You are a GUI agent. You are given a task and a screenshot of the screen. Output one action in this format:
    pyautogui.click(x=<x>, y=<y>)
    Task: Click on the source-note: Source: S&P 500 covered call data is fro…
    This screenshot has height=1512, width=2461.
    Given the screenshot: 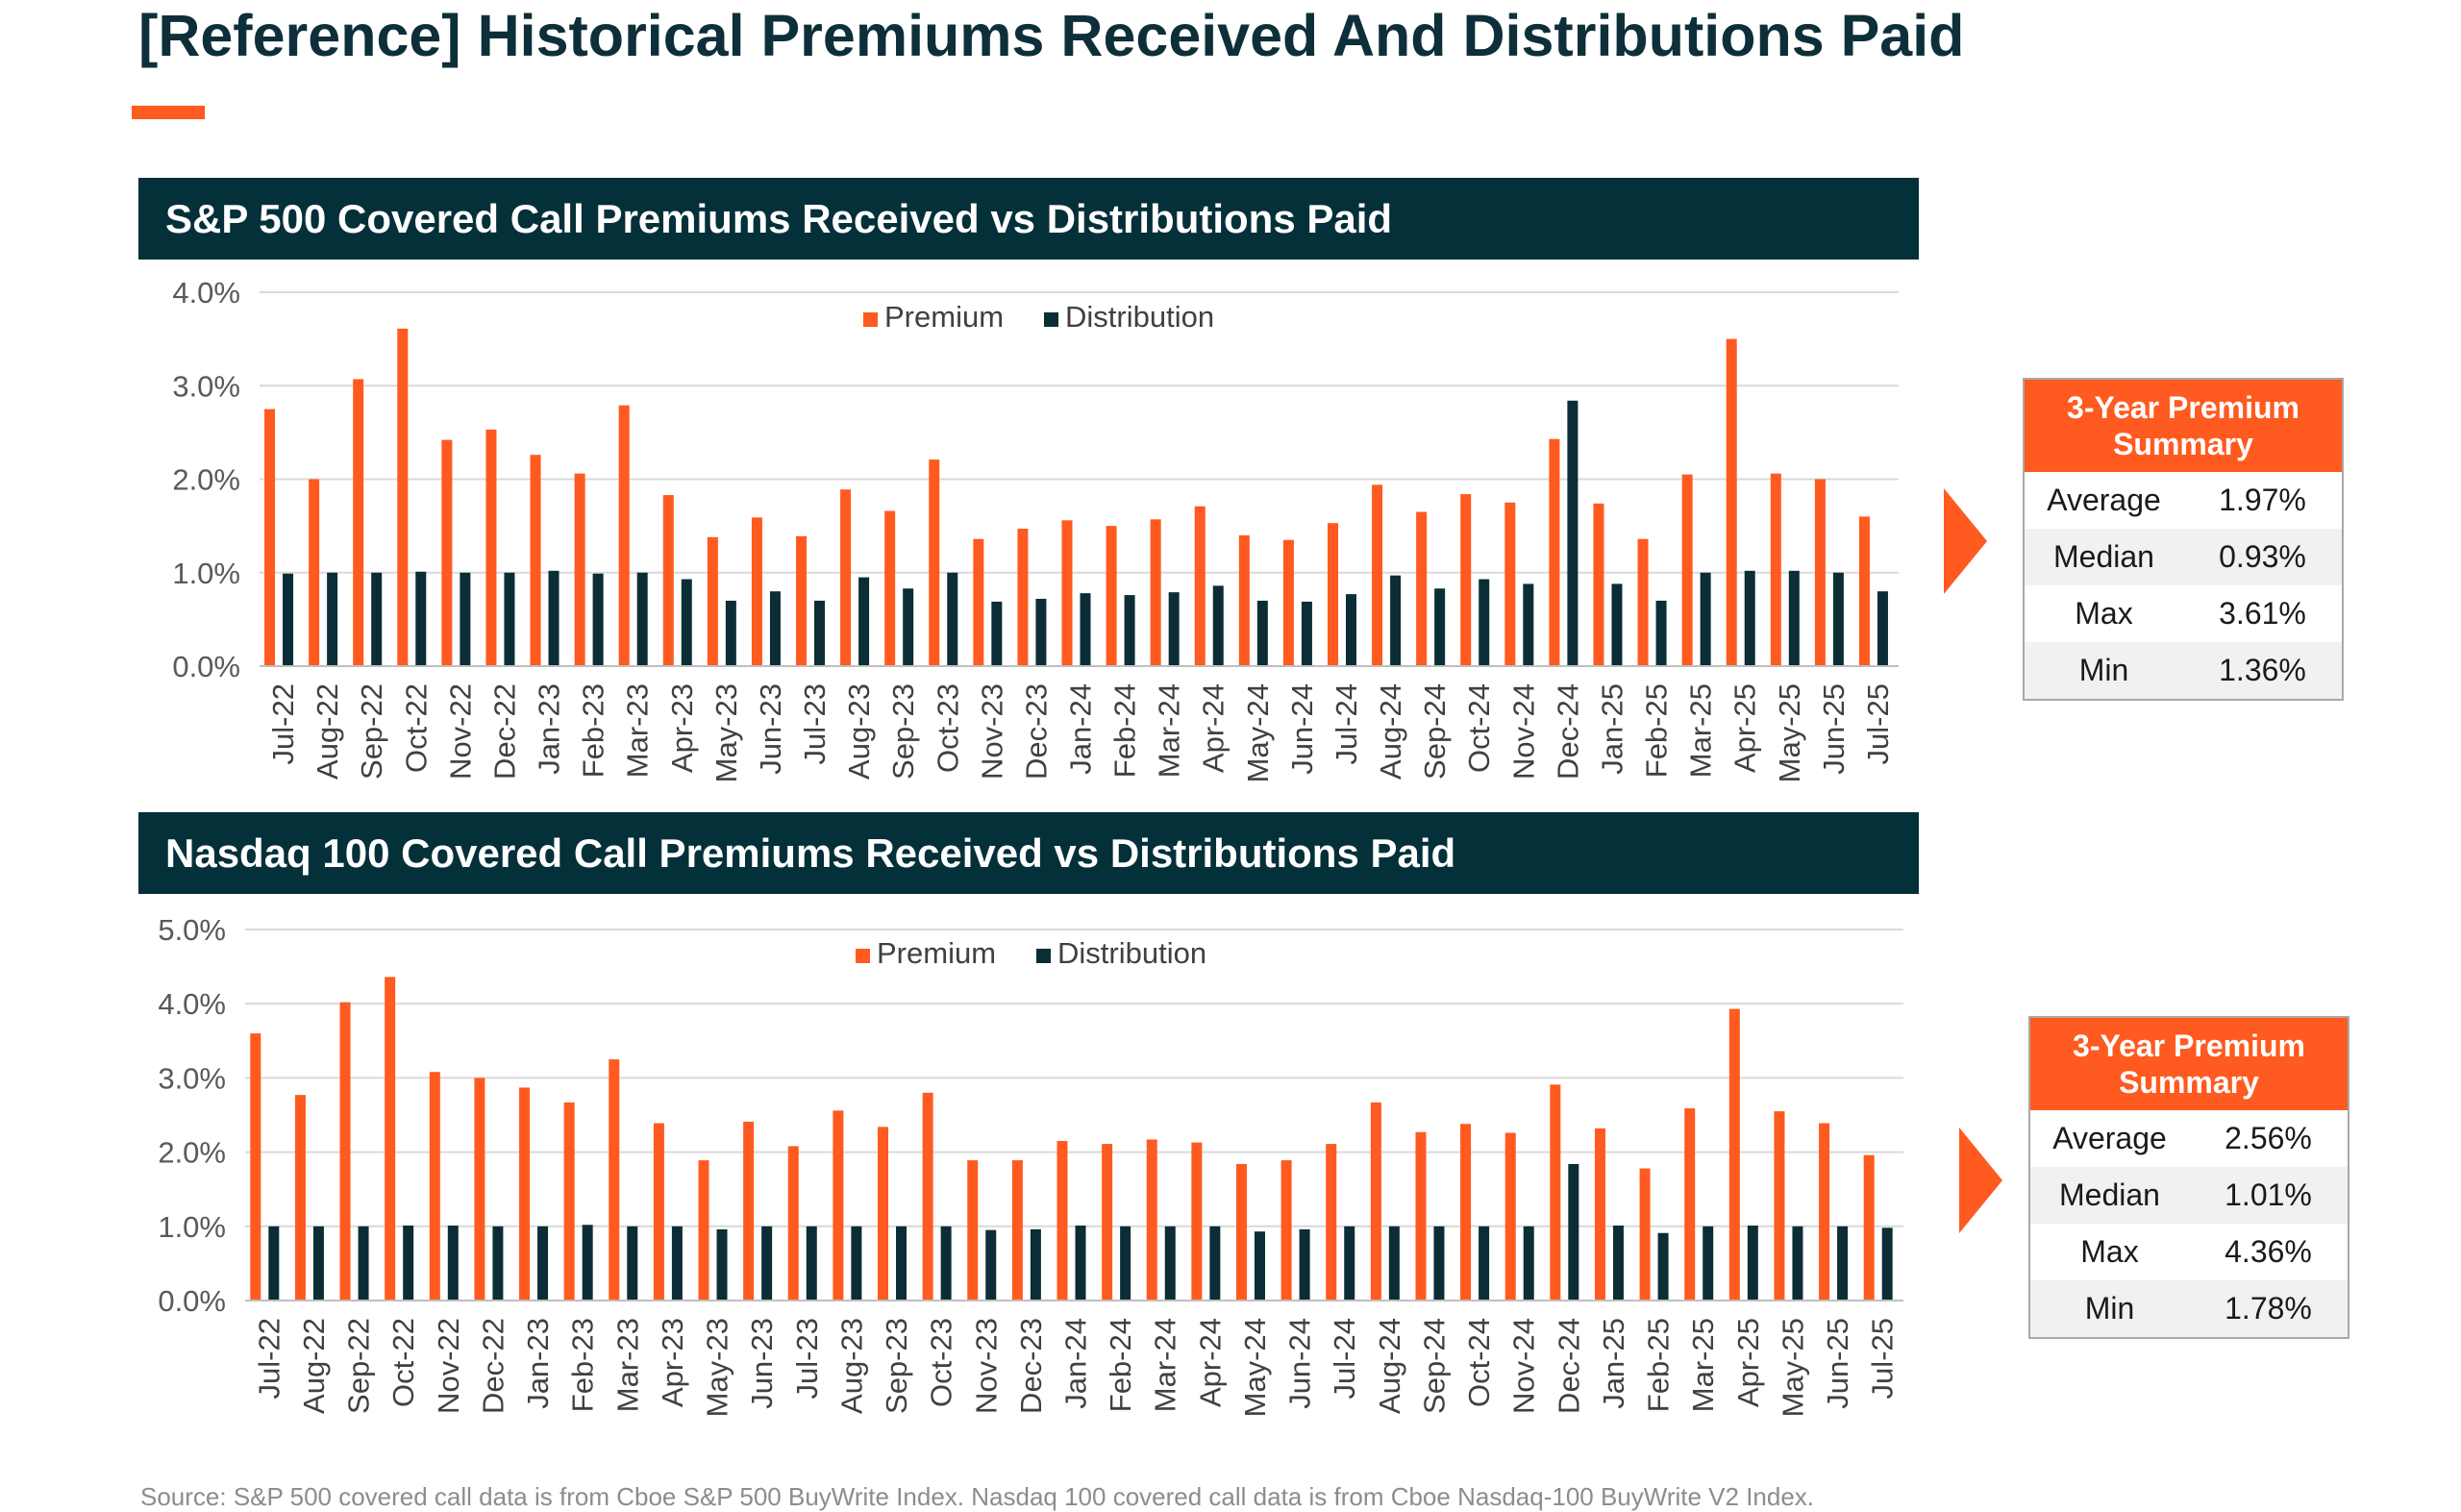 What is the action you would take?
    pyautogui.click(x=977, y=1496)
    